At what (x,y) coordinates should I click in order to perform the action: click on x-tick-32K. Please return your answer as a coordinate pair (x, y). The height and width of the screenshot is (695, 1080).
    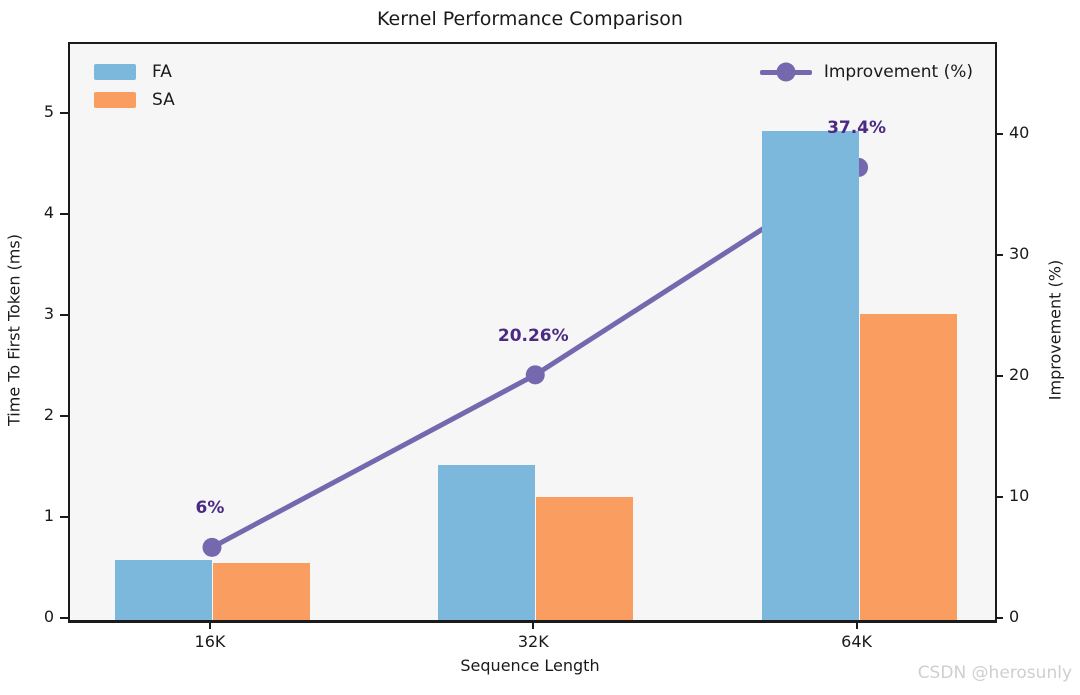
    Looking at the image, I should click on (533, 625).